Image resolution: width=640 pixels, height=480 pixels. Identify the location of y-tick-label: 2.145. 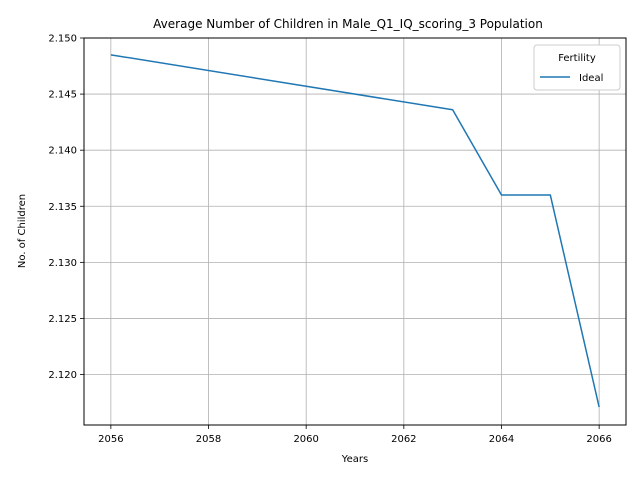
(62, 95).